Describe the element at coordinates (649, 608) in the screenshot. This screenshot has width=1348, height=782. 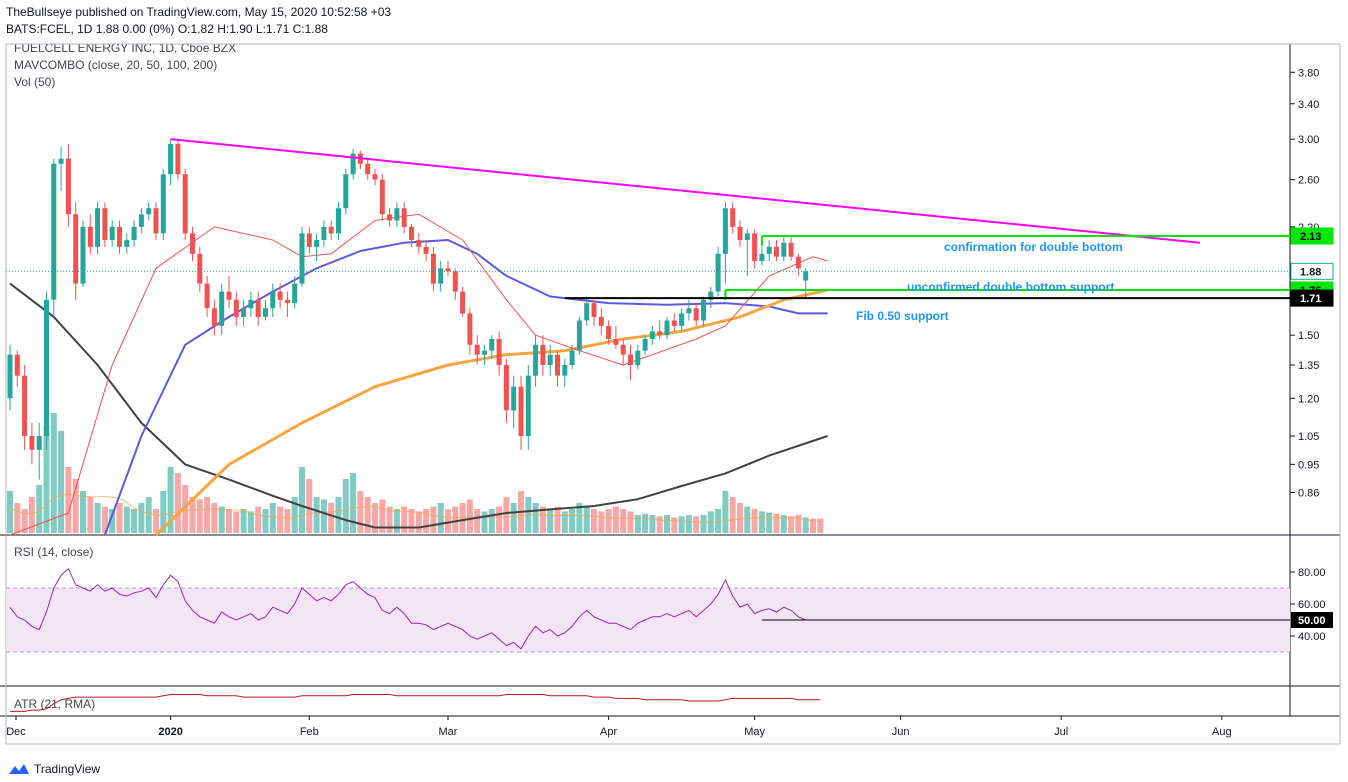
I see `rsi-line` at that location.